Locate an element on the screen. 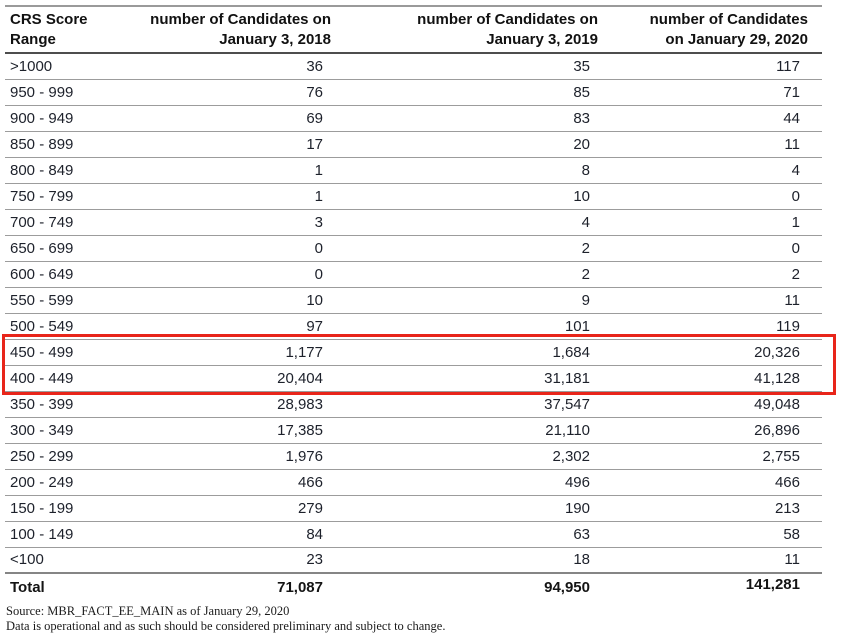 This screenshot has height=639, width=844. candidate-count-cell: 101 is located at coordinates (478, 326).